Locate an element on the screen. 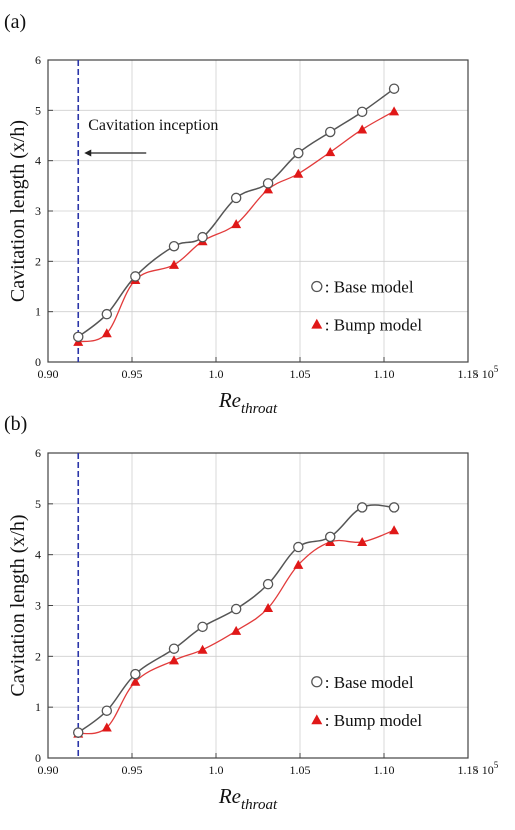 The width and height of the screenshot is (515, 830). panel-label: (b) is located at coordinates (15, 424).